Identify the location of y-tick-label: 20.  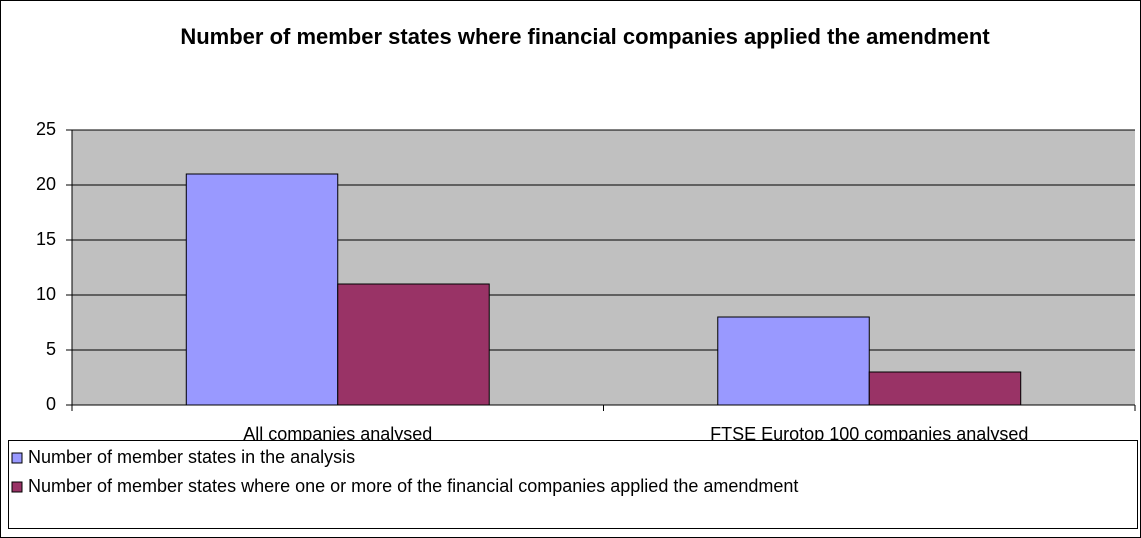
(46, 184).